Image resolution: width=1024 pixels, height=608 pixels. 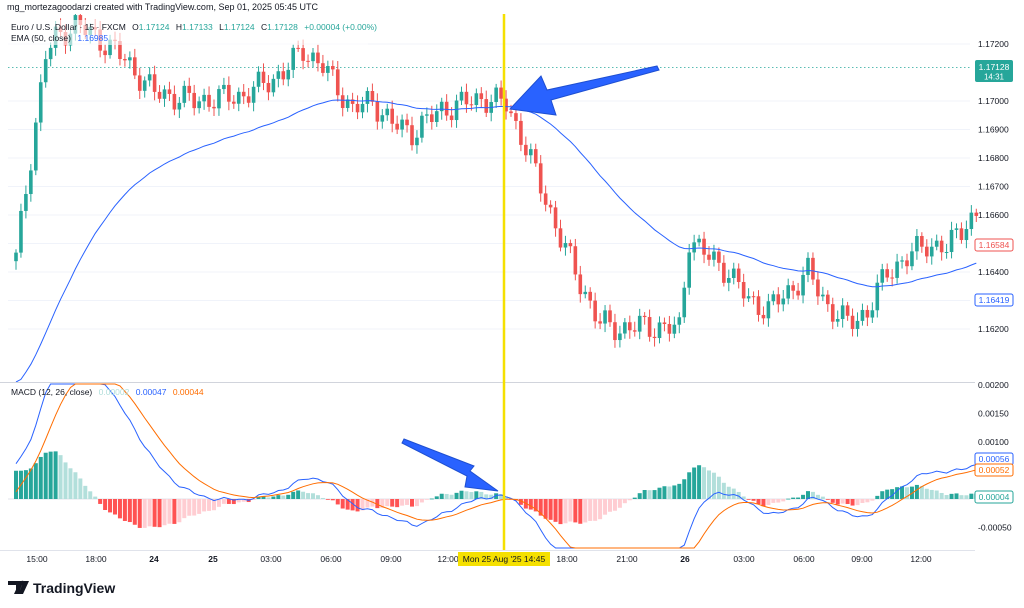 What do you see at coordinates (450, 465) in the screenshot?
I see `macd-arrow` at bounding box center [450, 465].